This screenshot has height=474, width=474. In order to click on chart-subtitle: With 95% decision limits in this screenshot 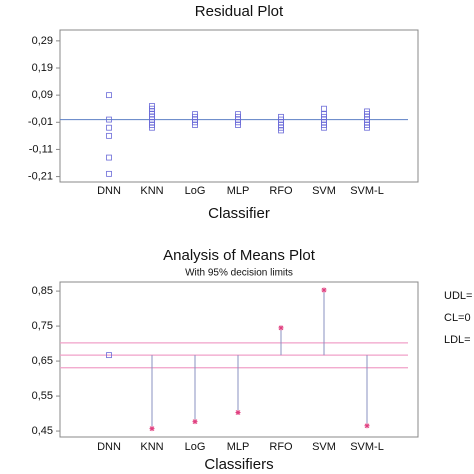, I will do `click(239, 273)`.